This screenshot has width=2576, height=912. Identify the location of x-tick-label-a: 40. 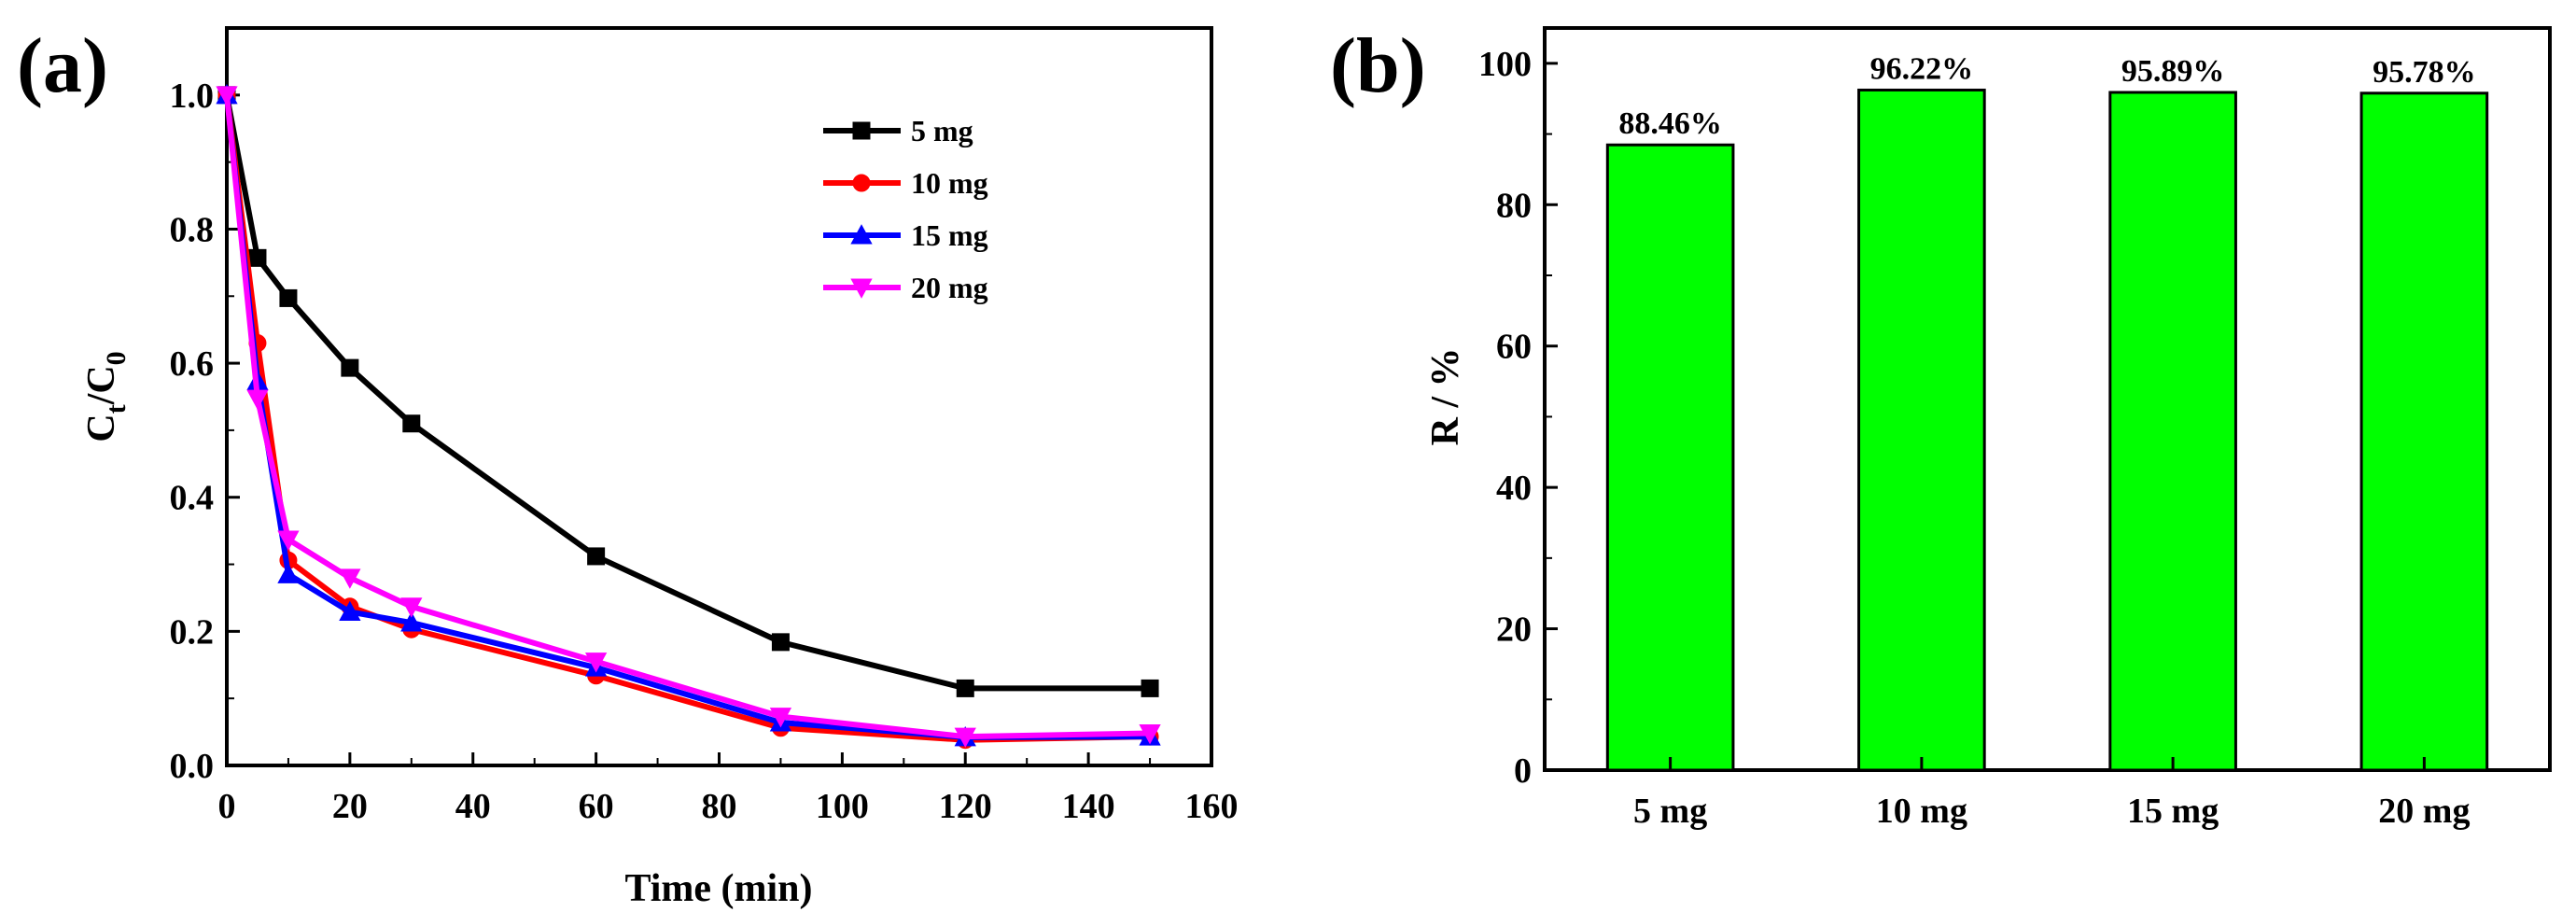
(473, 807).